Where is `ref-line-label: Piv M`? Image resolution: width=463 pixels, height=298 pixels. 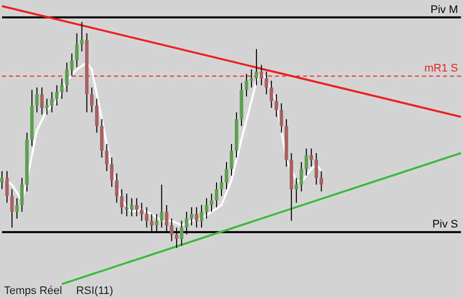 ref-line-label: Piv M is located at coordinates (444, 10).